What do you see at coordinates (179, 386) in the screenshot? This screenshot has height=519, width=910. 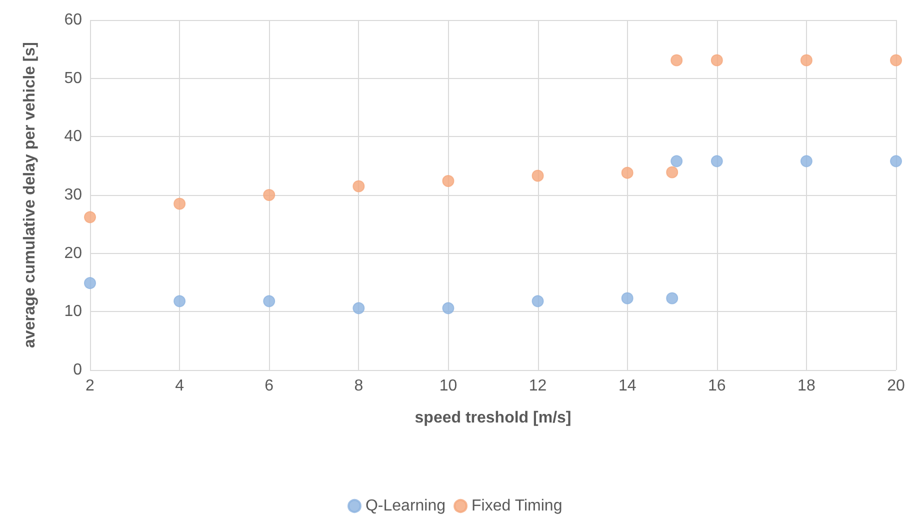 I see `x-tick-label: 4` at bounding box center [179, 386].